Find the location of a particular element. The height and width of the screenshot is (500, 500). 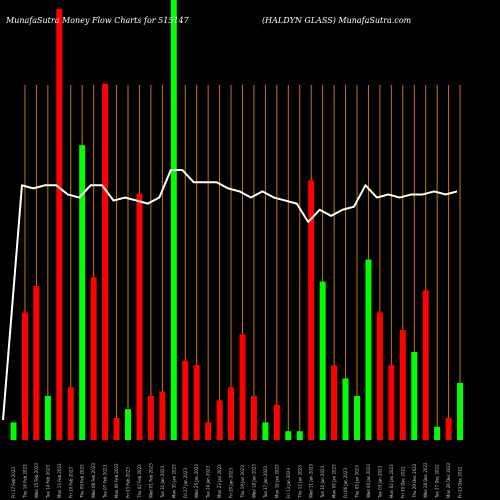

x-tick-label: Mon 13 Feb 2023 is located at coordinates (59, 480).